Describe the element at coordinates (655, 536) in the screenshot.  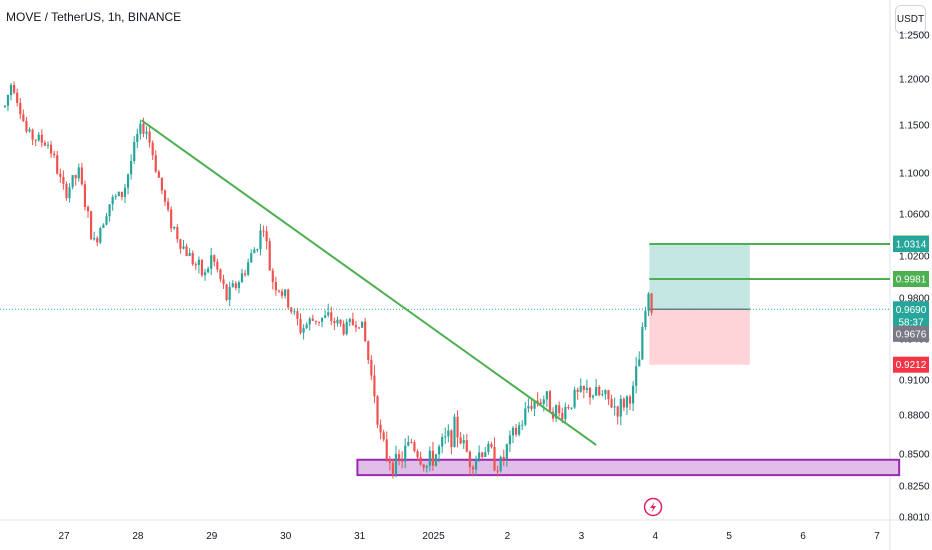
I see `x-tick-label: 4` at that location.